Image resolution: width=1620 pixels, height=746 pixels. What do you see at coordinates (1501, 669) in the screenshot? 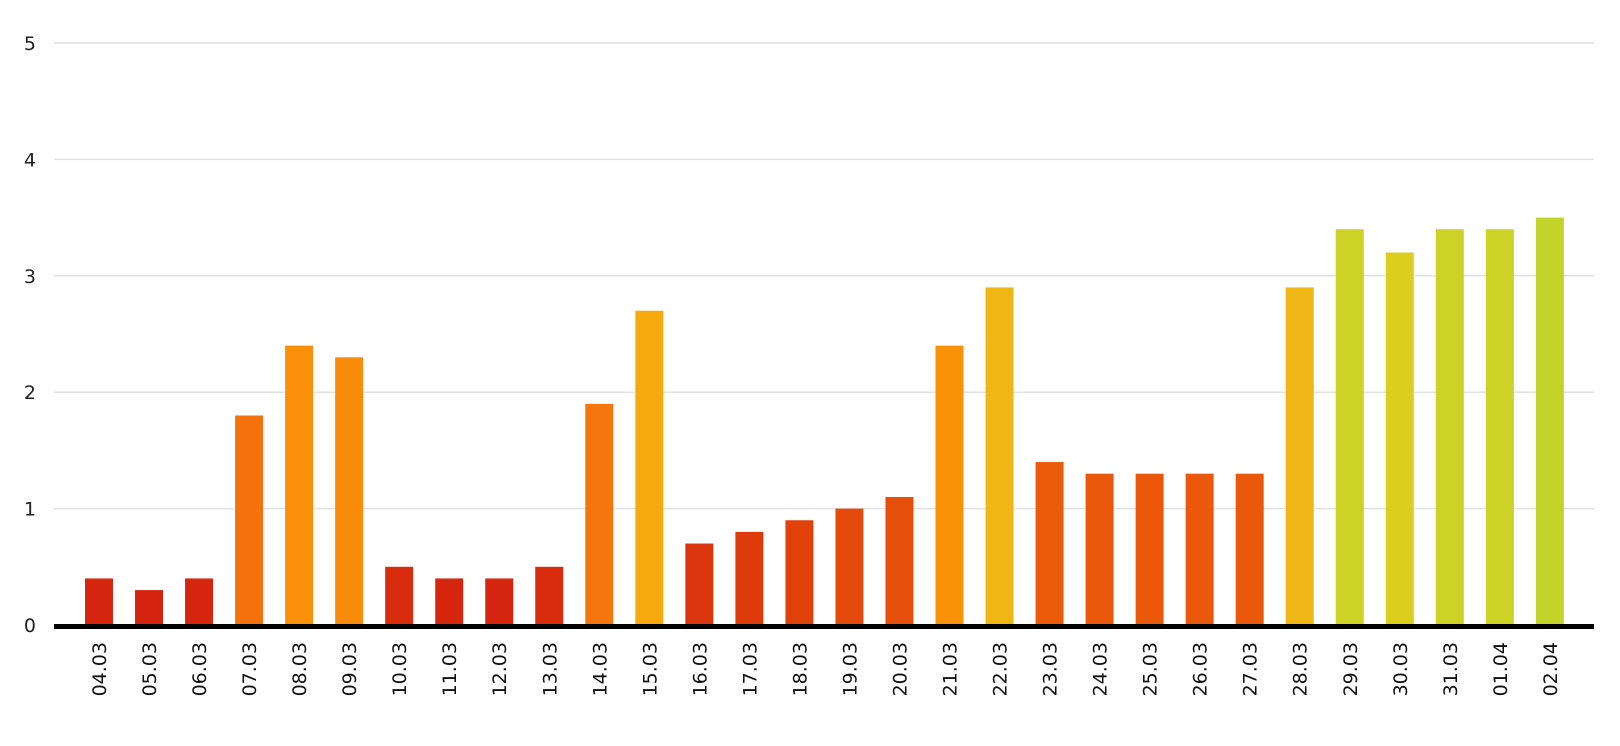
I see `x-tick-label: 01.04` at bounding box center [1501, 669].